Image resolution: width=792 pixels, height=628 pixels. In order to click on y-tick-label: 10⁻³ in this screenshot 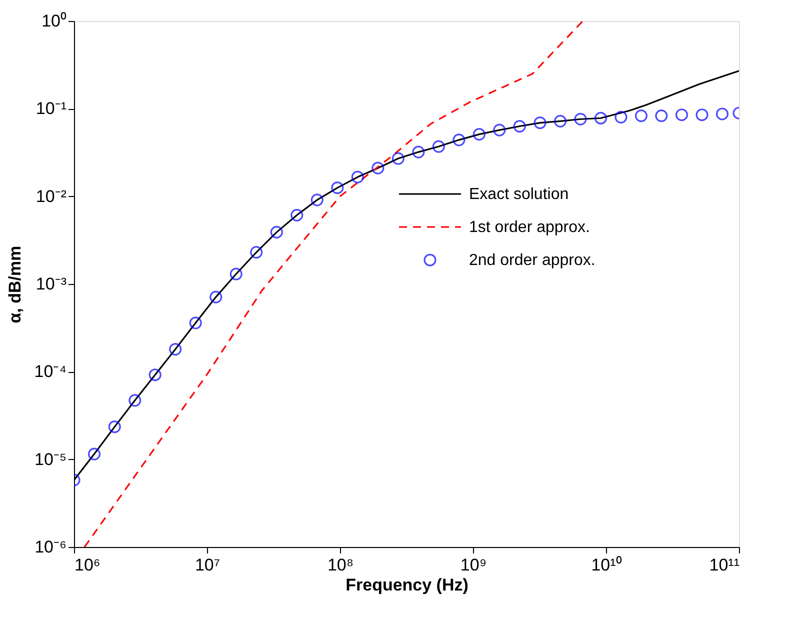, I will do `click(51, 284)`.